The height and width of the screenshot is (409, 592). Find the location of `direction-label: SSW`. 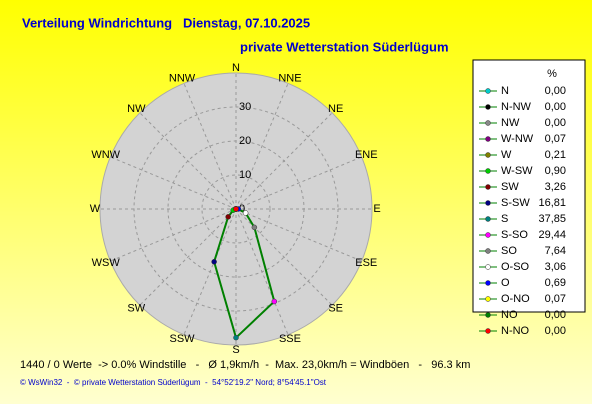

direction-label: SSW is located at coordinates (183, 339).